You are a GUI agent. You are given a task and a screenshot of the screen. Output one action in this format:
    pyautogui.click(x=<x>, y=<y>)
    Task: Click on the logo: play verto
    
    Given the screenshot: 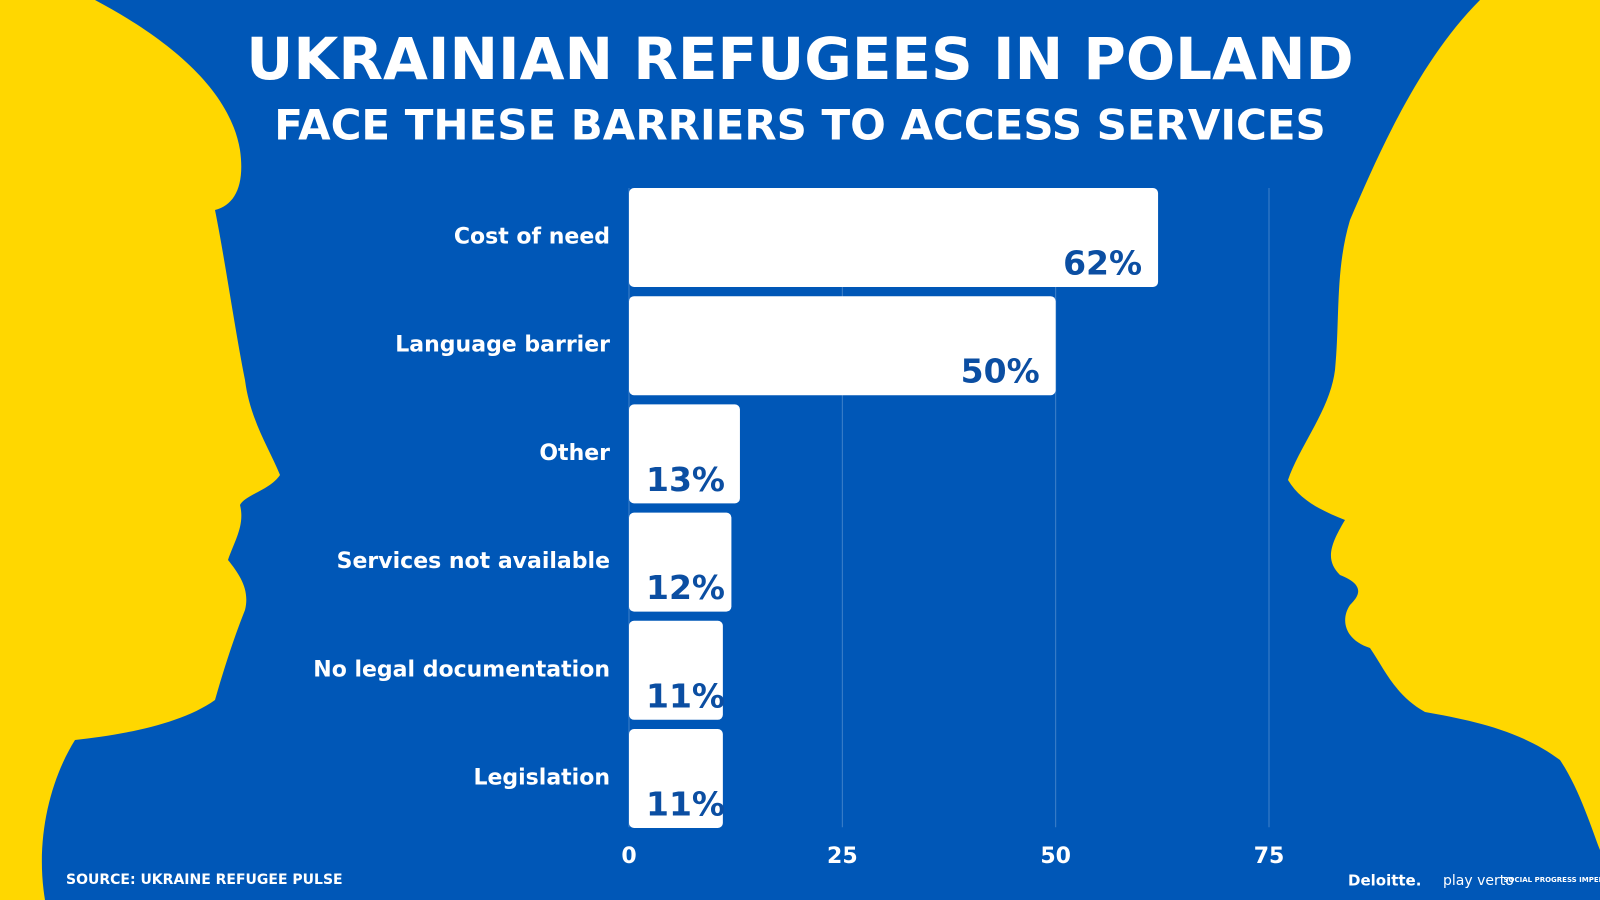 What is the action you would take?
    pyautogui.click(x=1478, y=881)
    